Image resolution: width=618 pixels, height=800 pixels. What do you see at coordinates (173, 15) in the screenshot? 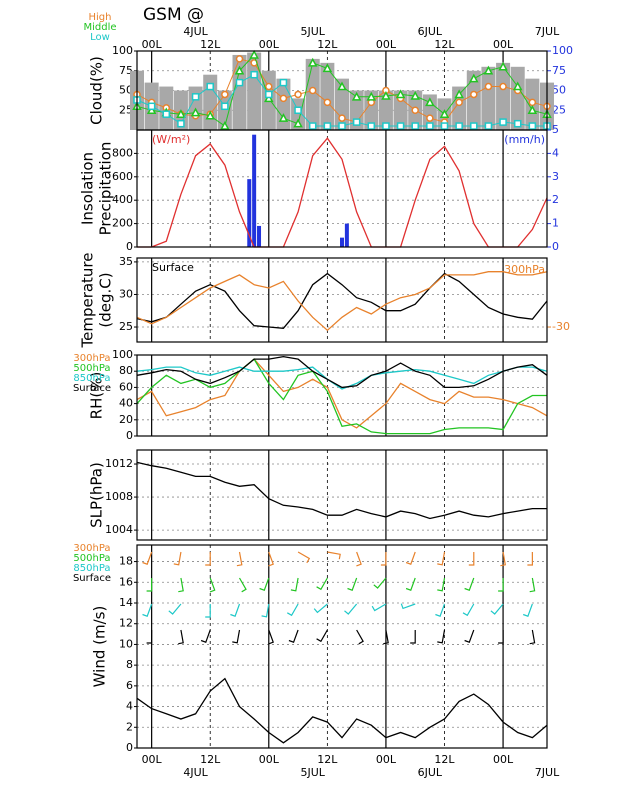
I see `chart-title: GSM @` at bounding box center [173, 15].